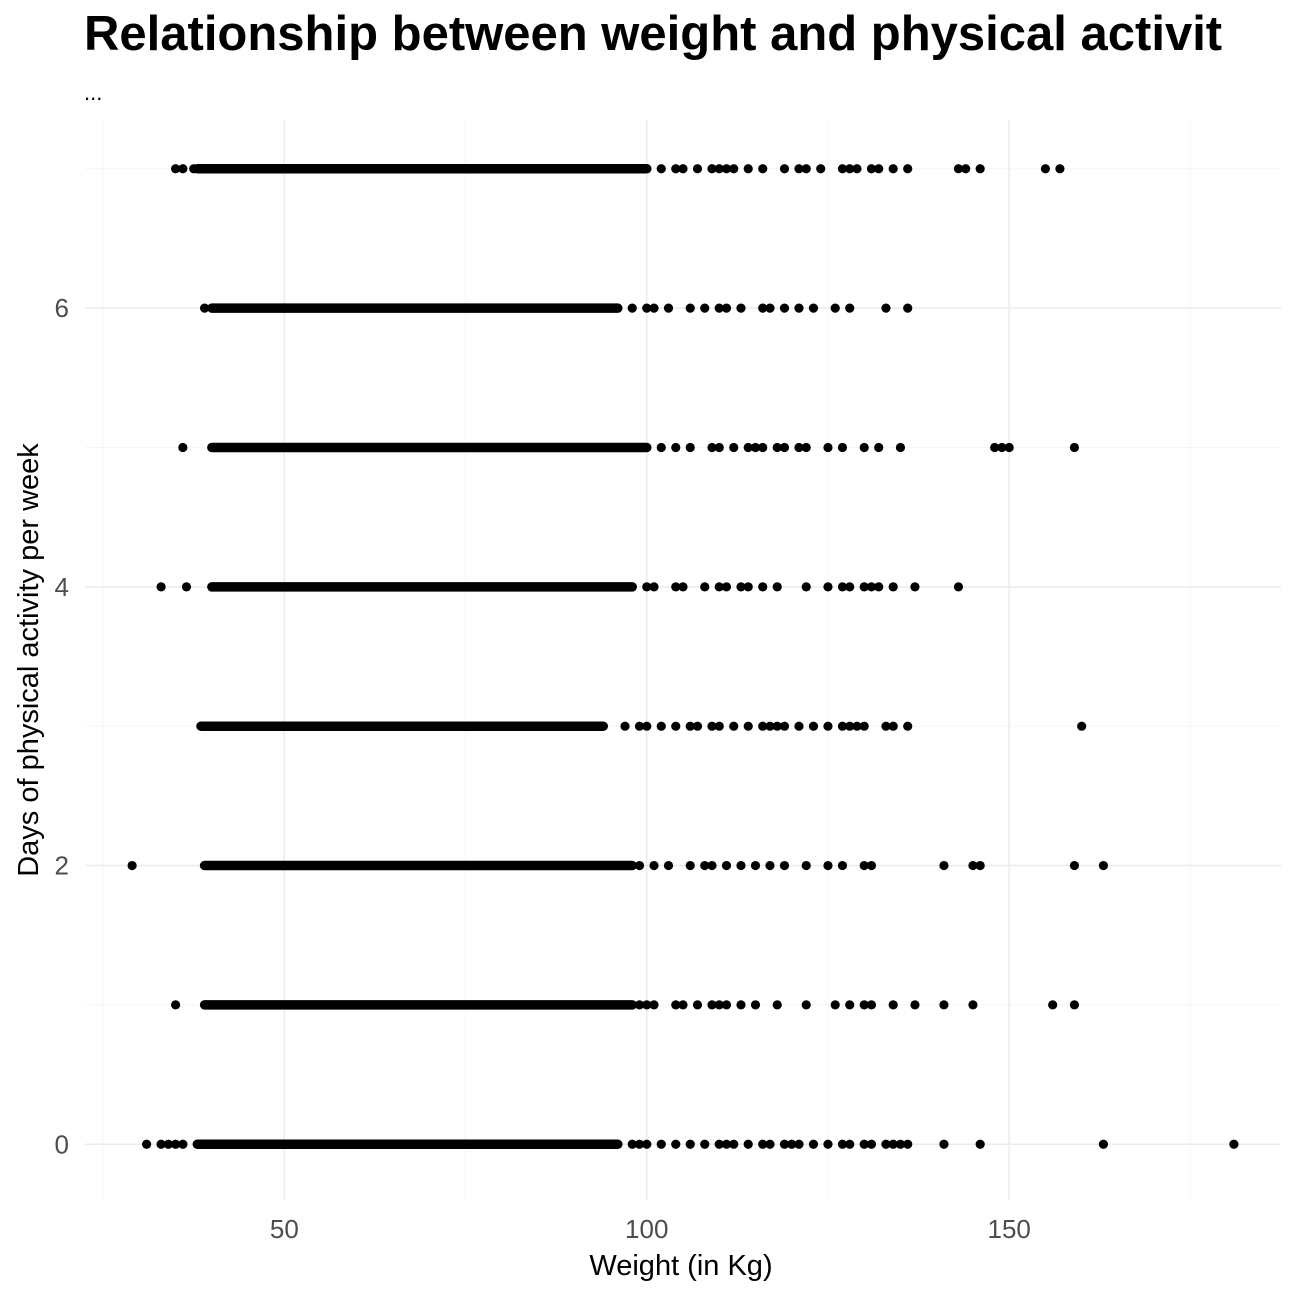  Describe the element at coordinates (62, 1144) in the screenshot. I see `y-tick-label: 0` at that location.